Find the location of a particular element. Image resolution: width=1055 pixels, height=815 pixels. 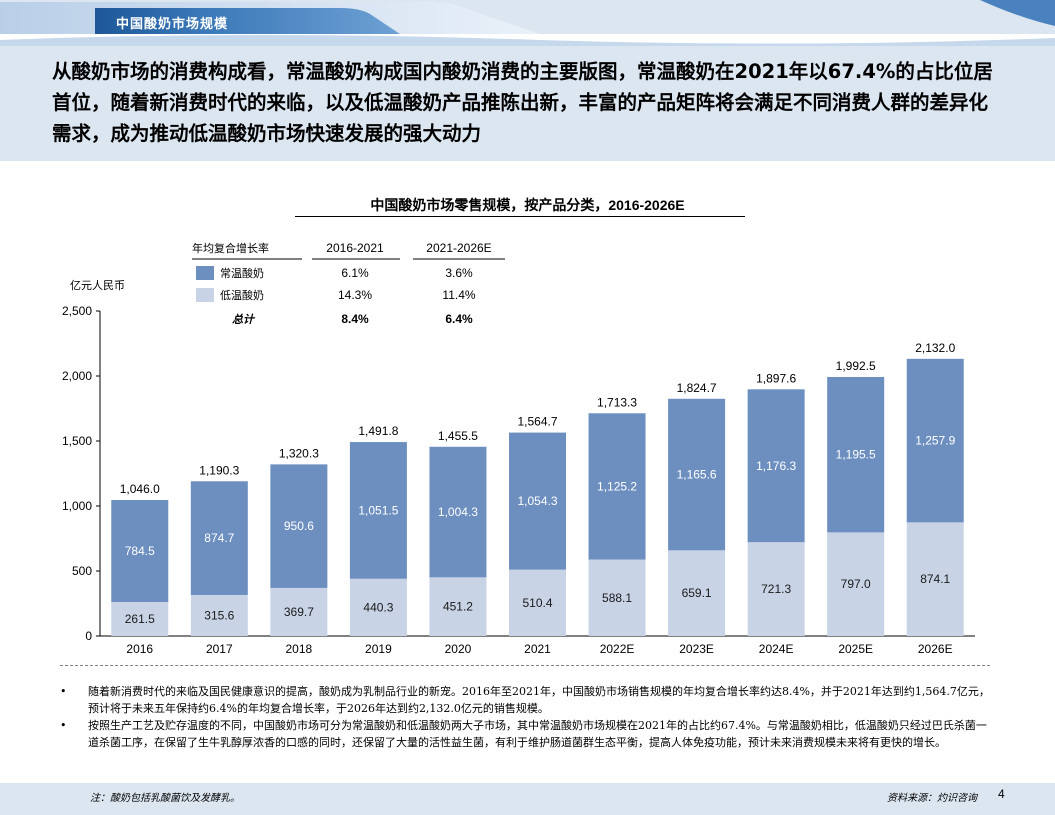

y-tick-label: 0 is located at coordinates (88, 636).